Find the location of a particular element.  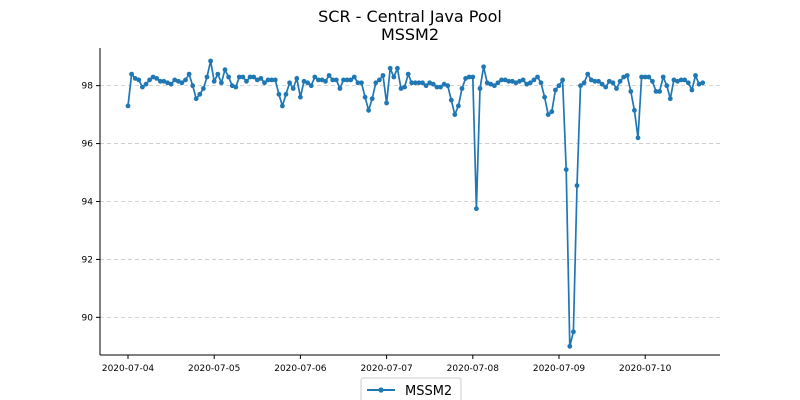

x-tick-label: 2020-07-04 is located at coordinates (128, 369).